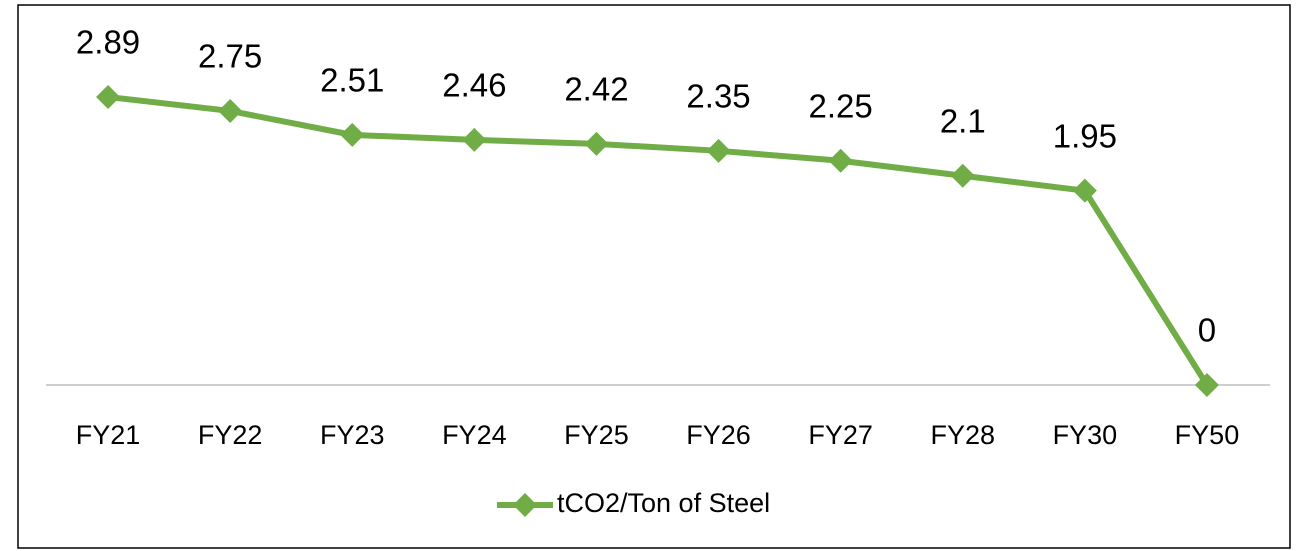 This screenshot has width=1299, height=551. I want to click on data-label: 2.35, so click(718, 96).